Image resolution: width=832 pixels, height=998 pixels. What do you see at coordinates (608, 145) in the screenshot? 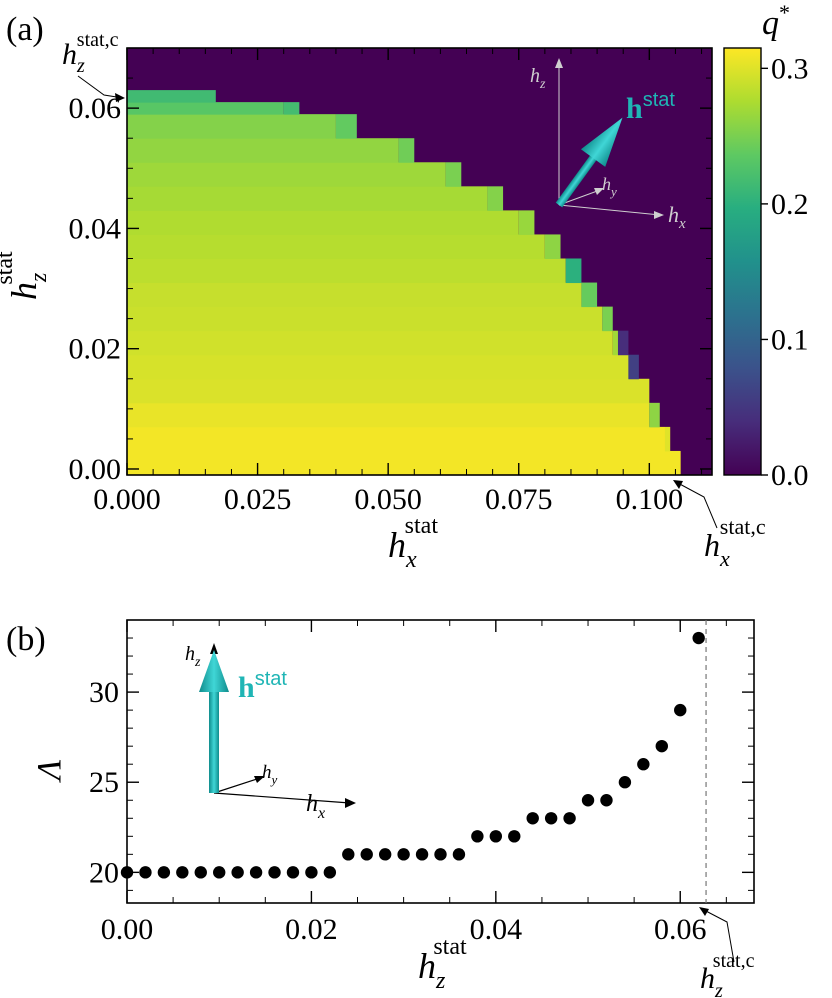
I see `coordinate-inset-a: hz hy hx hstat` at bounding box center [608, 145].